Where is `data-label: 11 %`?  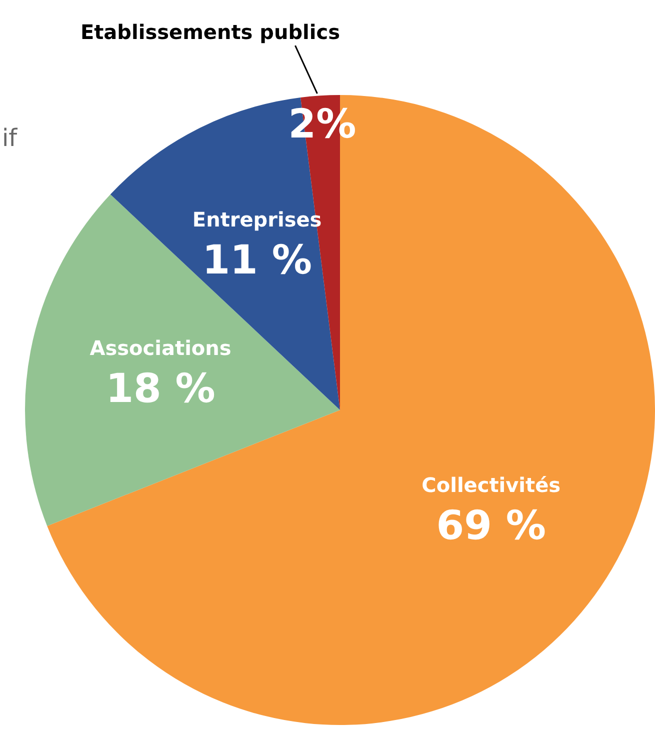 data-label: 11 % is located at coordinates (257, 261).